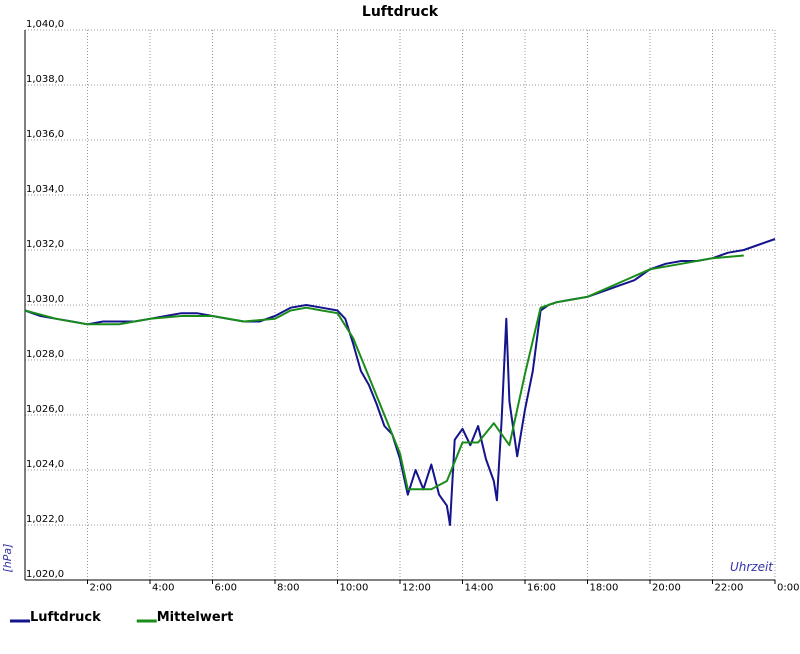  I want to click on y-axis-label: [hPa], so click(7, 558).